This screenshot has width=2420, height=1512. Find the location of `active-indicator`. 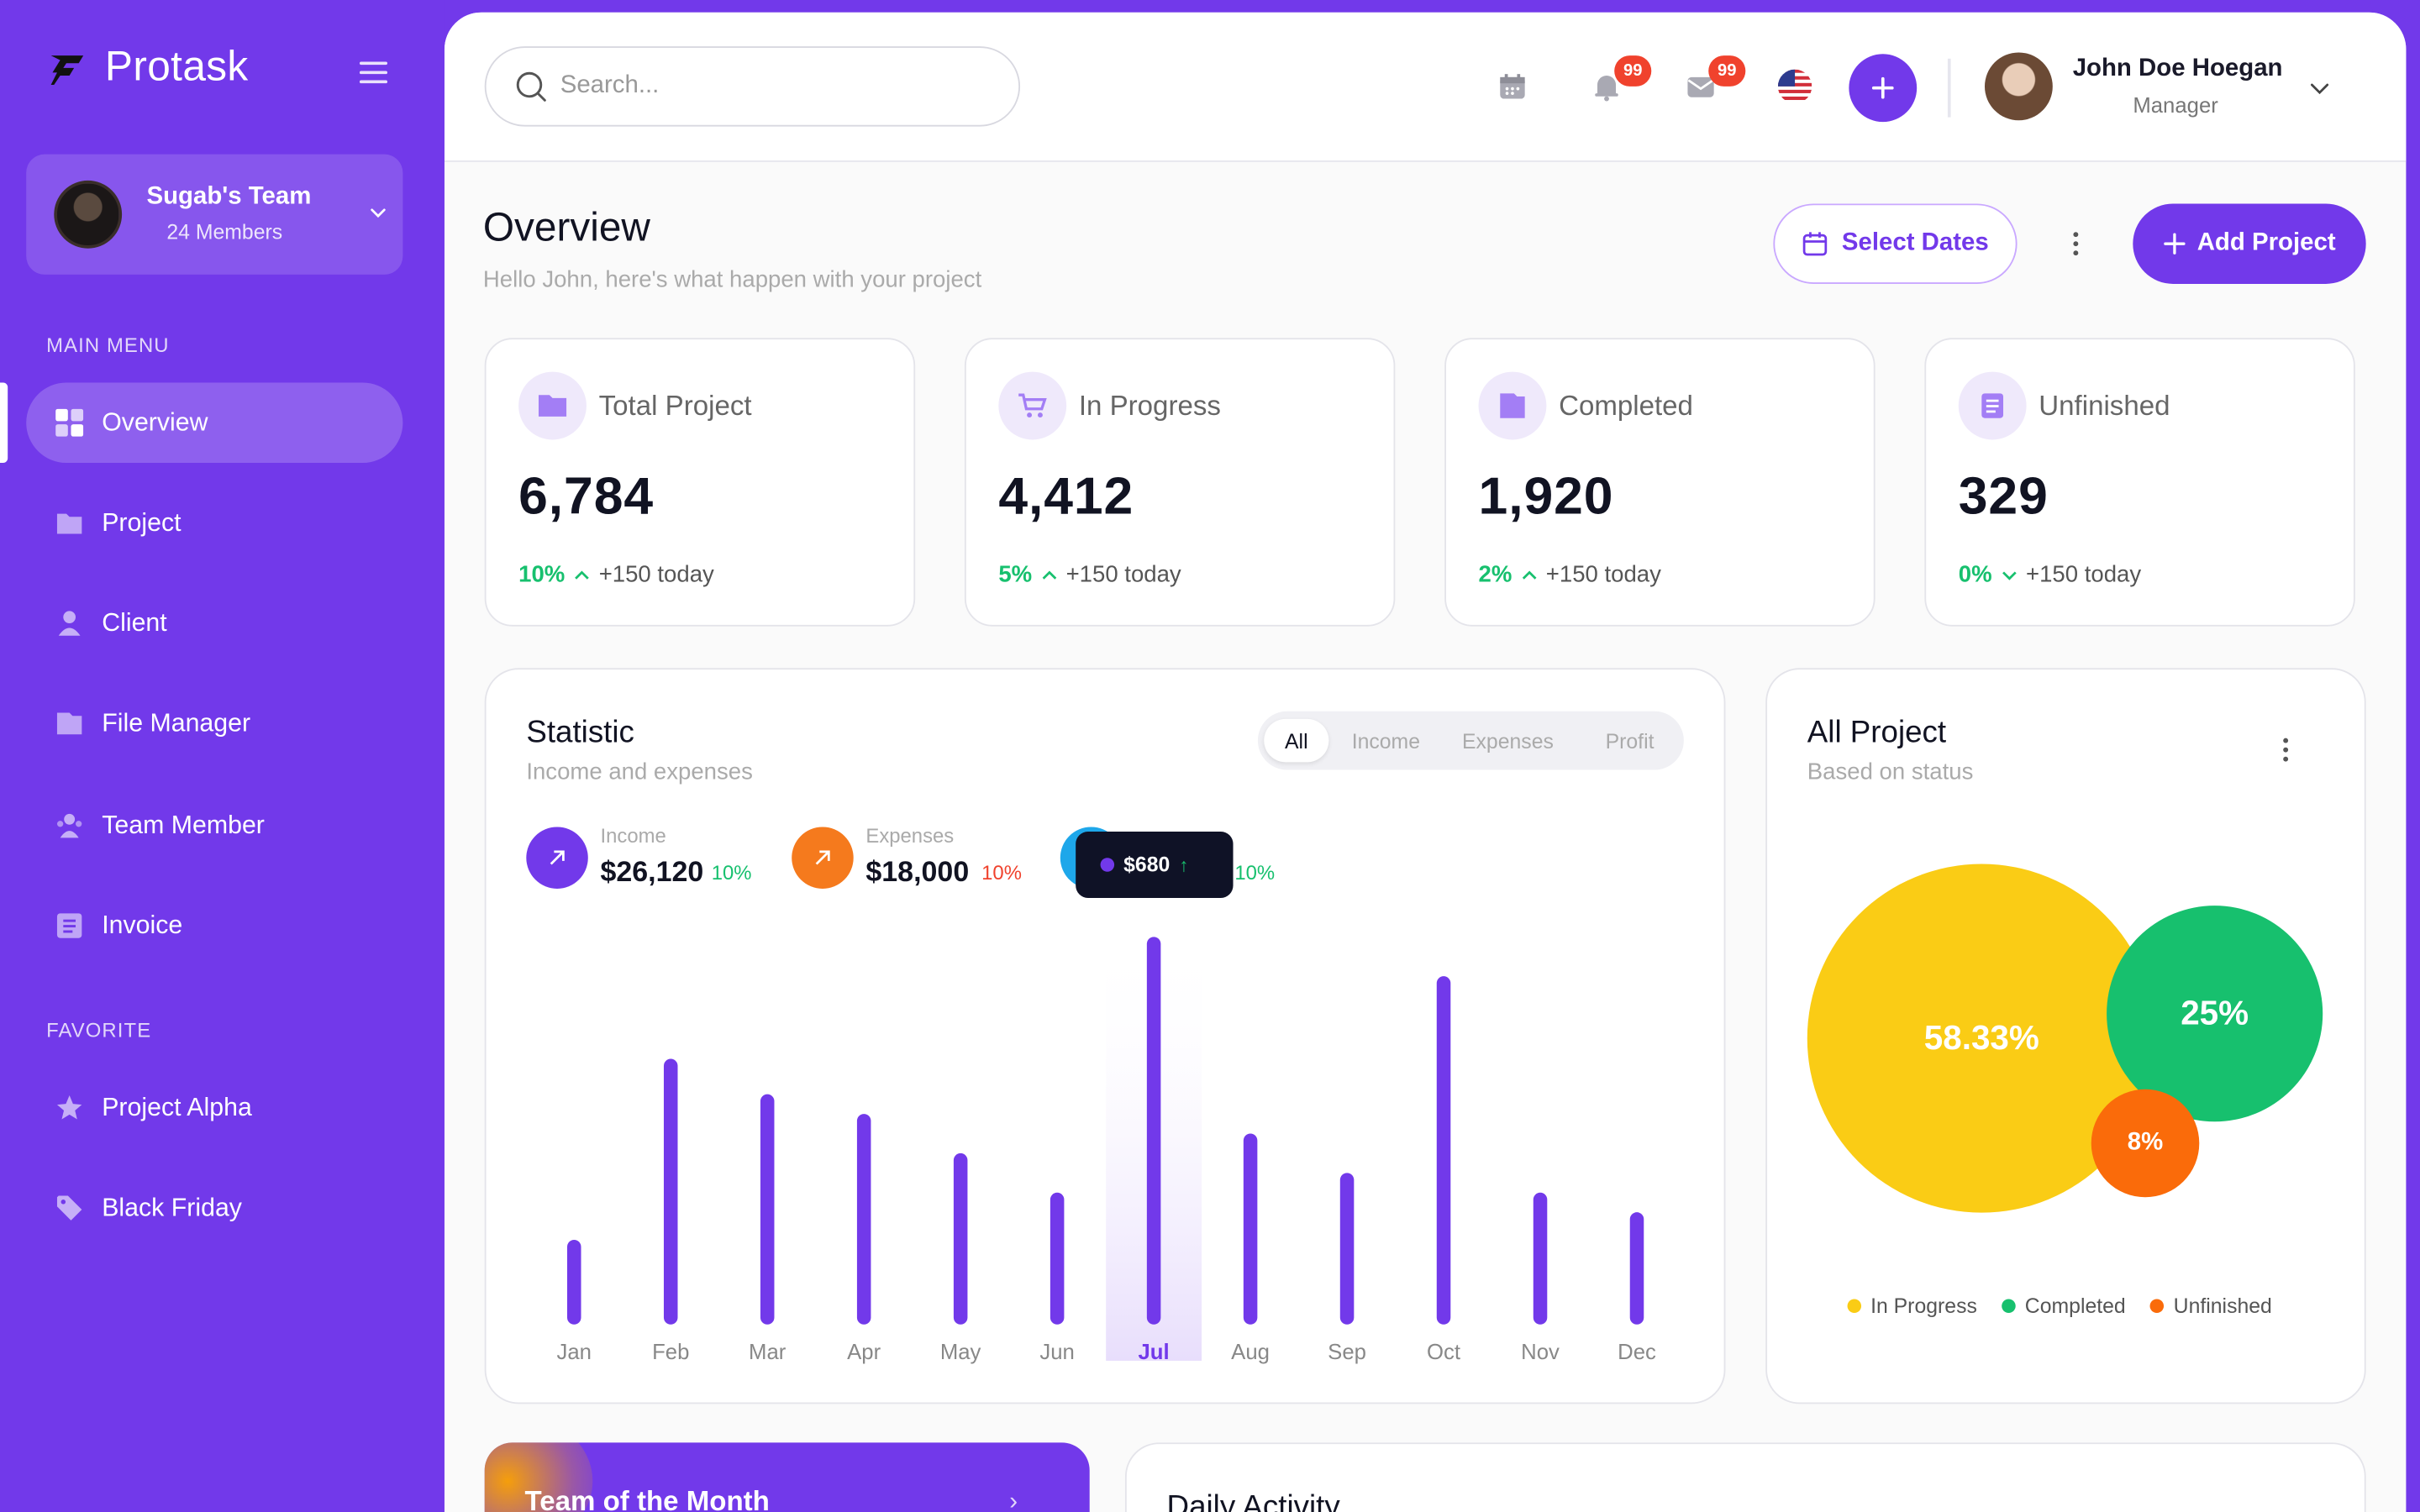

active-indicator is located at coordinates (4, 423).